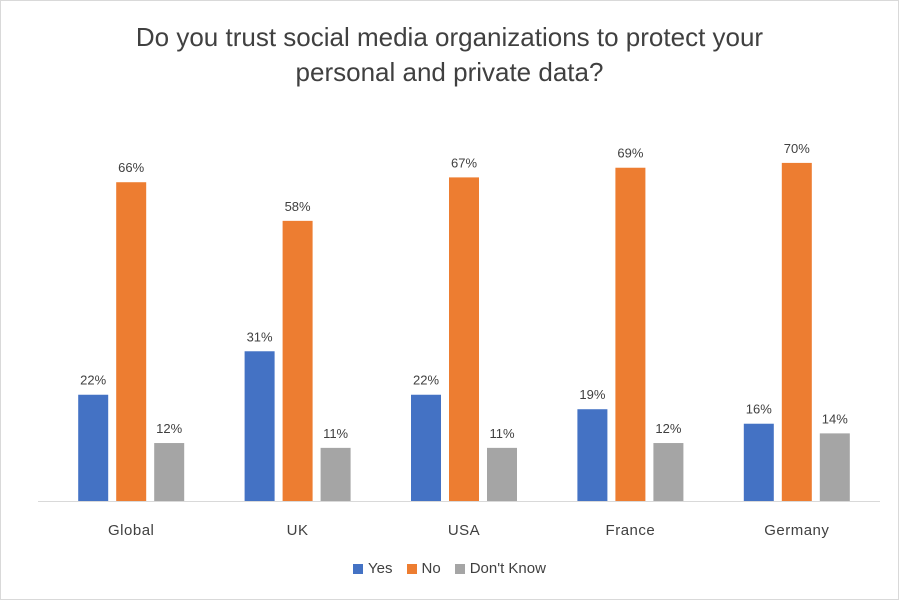 This screenshot has height=600, width=899. I want to click on legend-label: Don't Know, so click(507, 568).